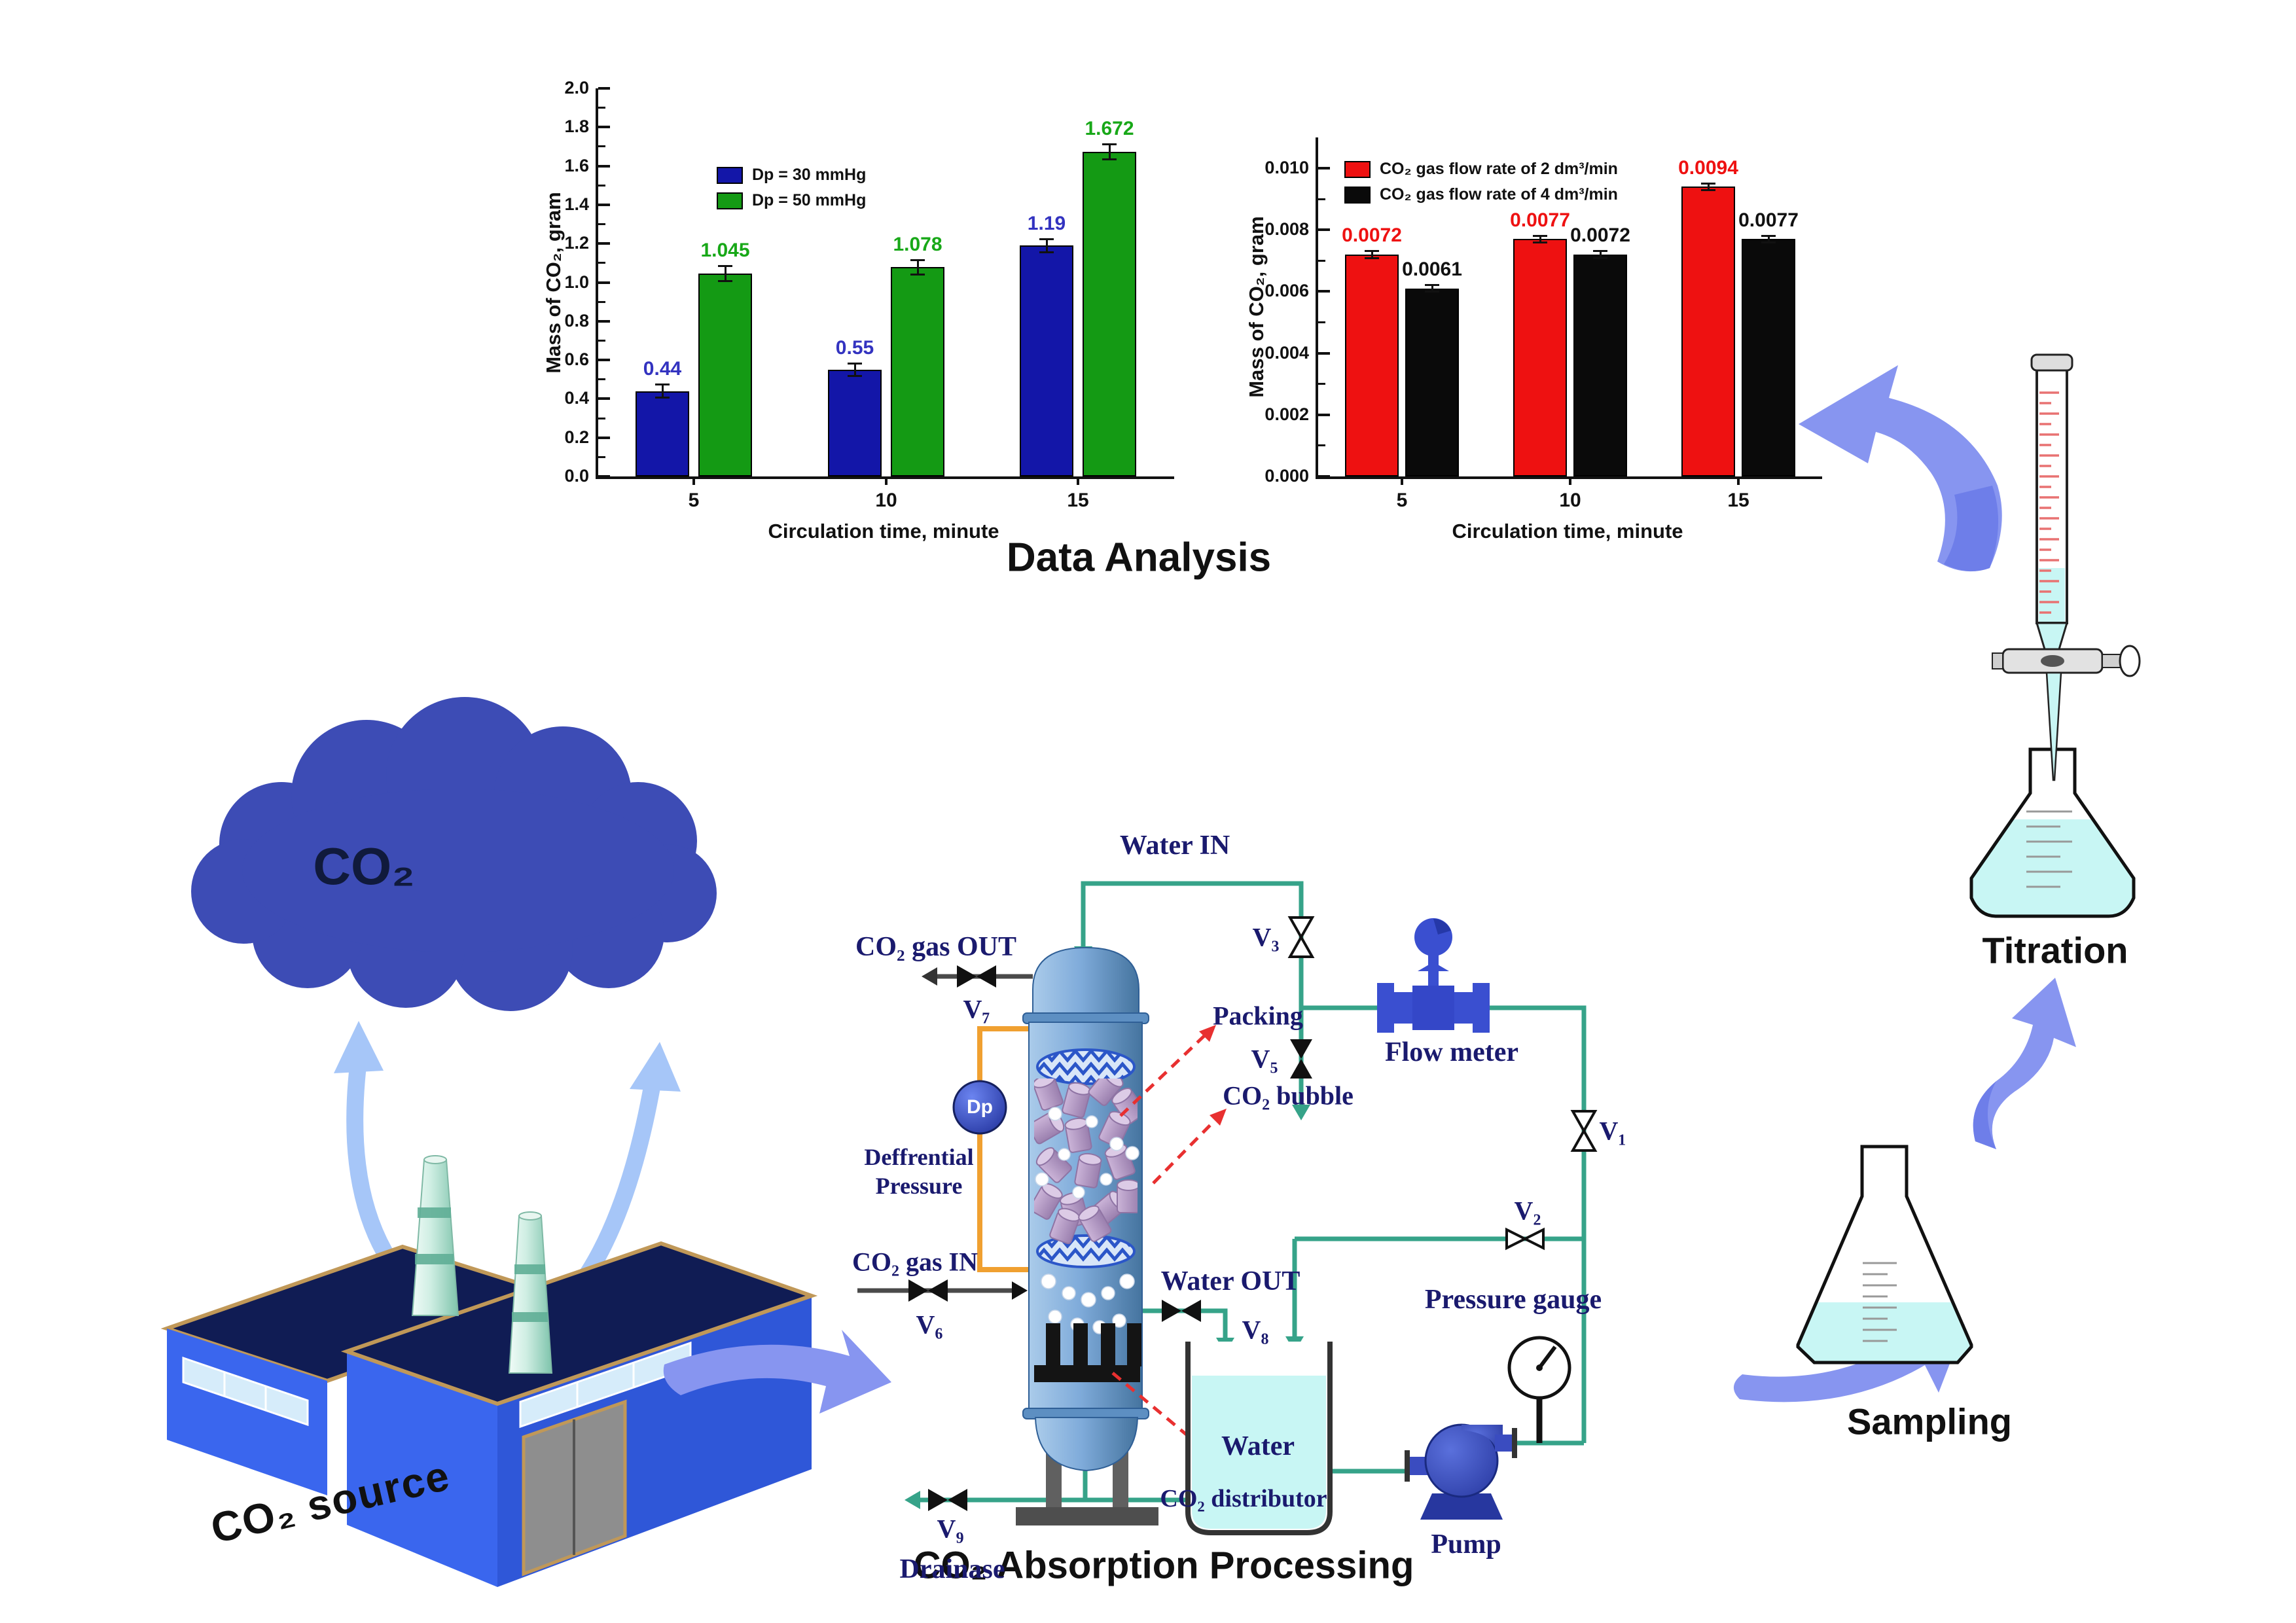  What do you see at coordinates (950, 1529) in the screenshot?
I see `valve-v9-label: V₉` at bounding box center [950, 1529].